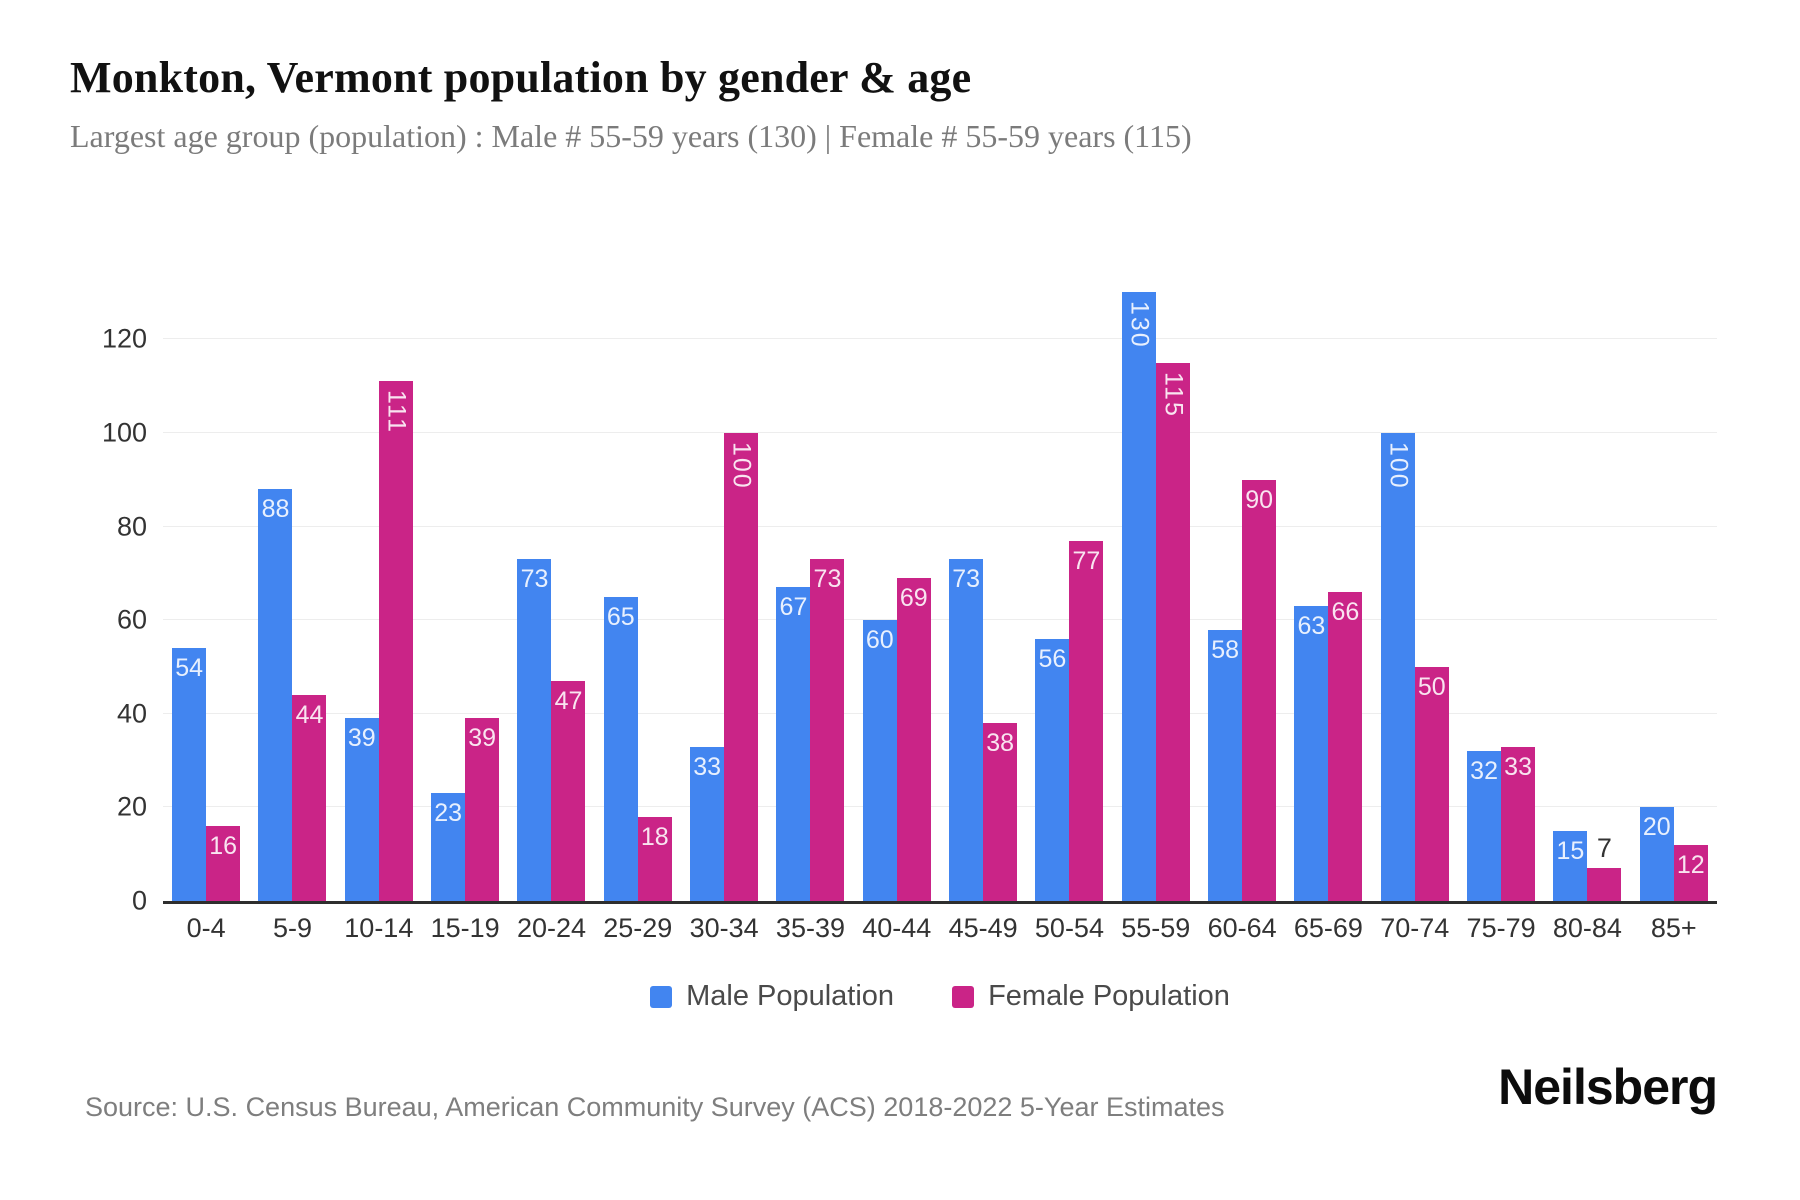  What do you see at coordinates (139, 900) in the screenshot?
I see `y-axis-label-0: 0` at bounding box center [139, 900].